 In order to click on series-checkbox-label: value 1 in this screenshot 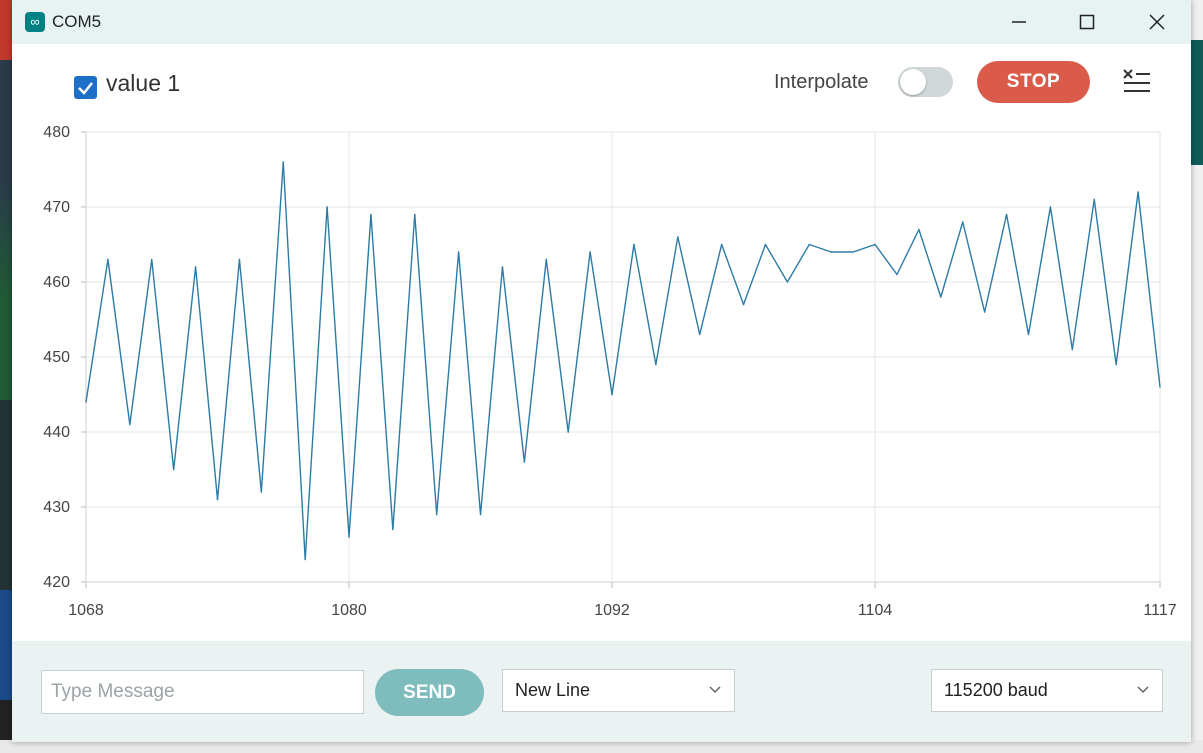, I will do `click(143, 83)`.